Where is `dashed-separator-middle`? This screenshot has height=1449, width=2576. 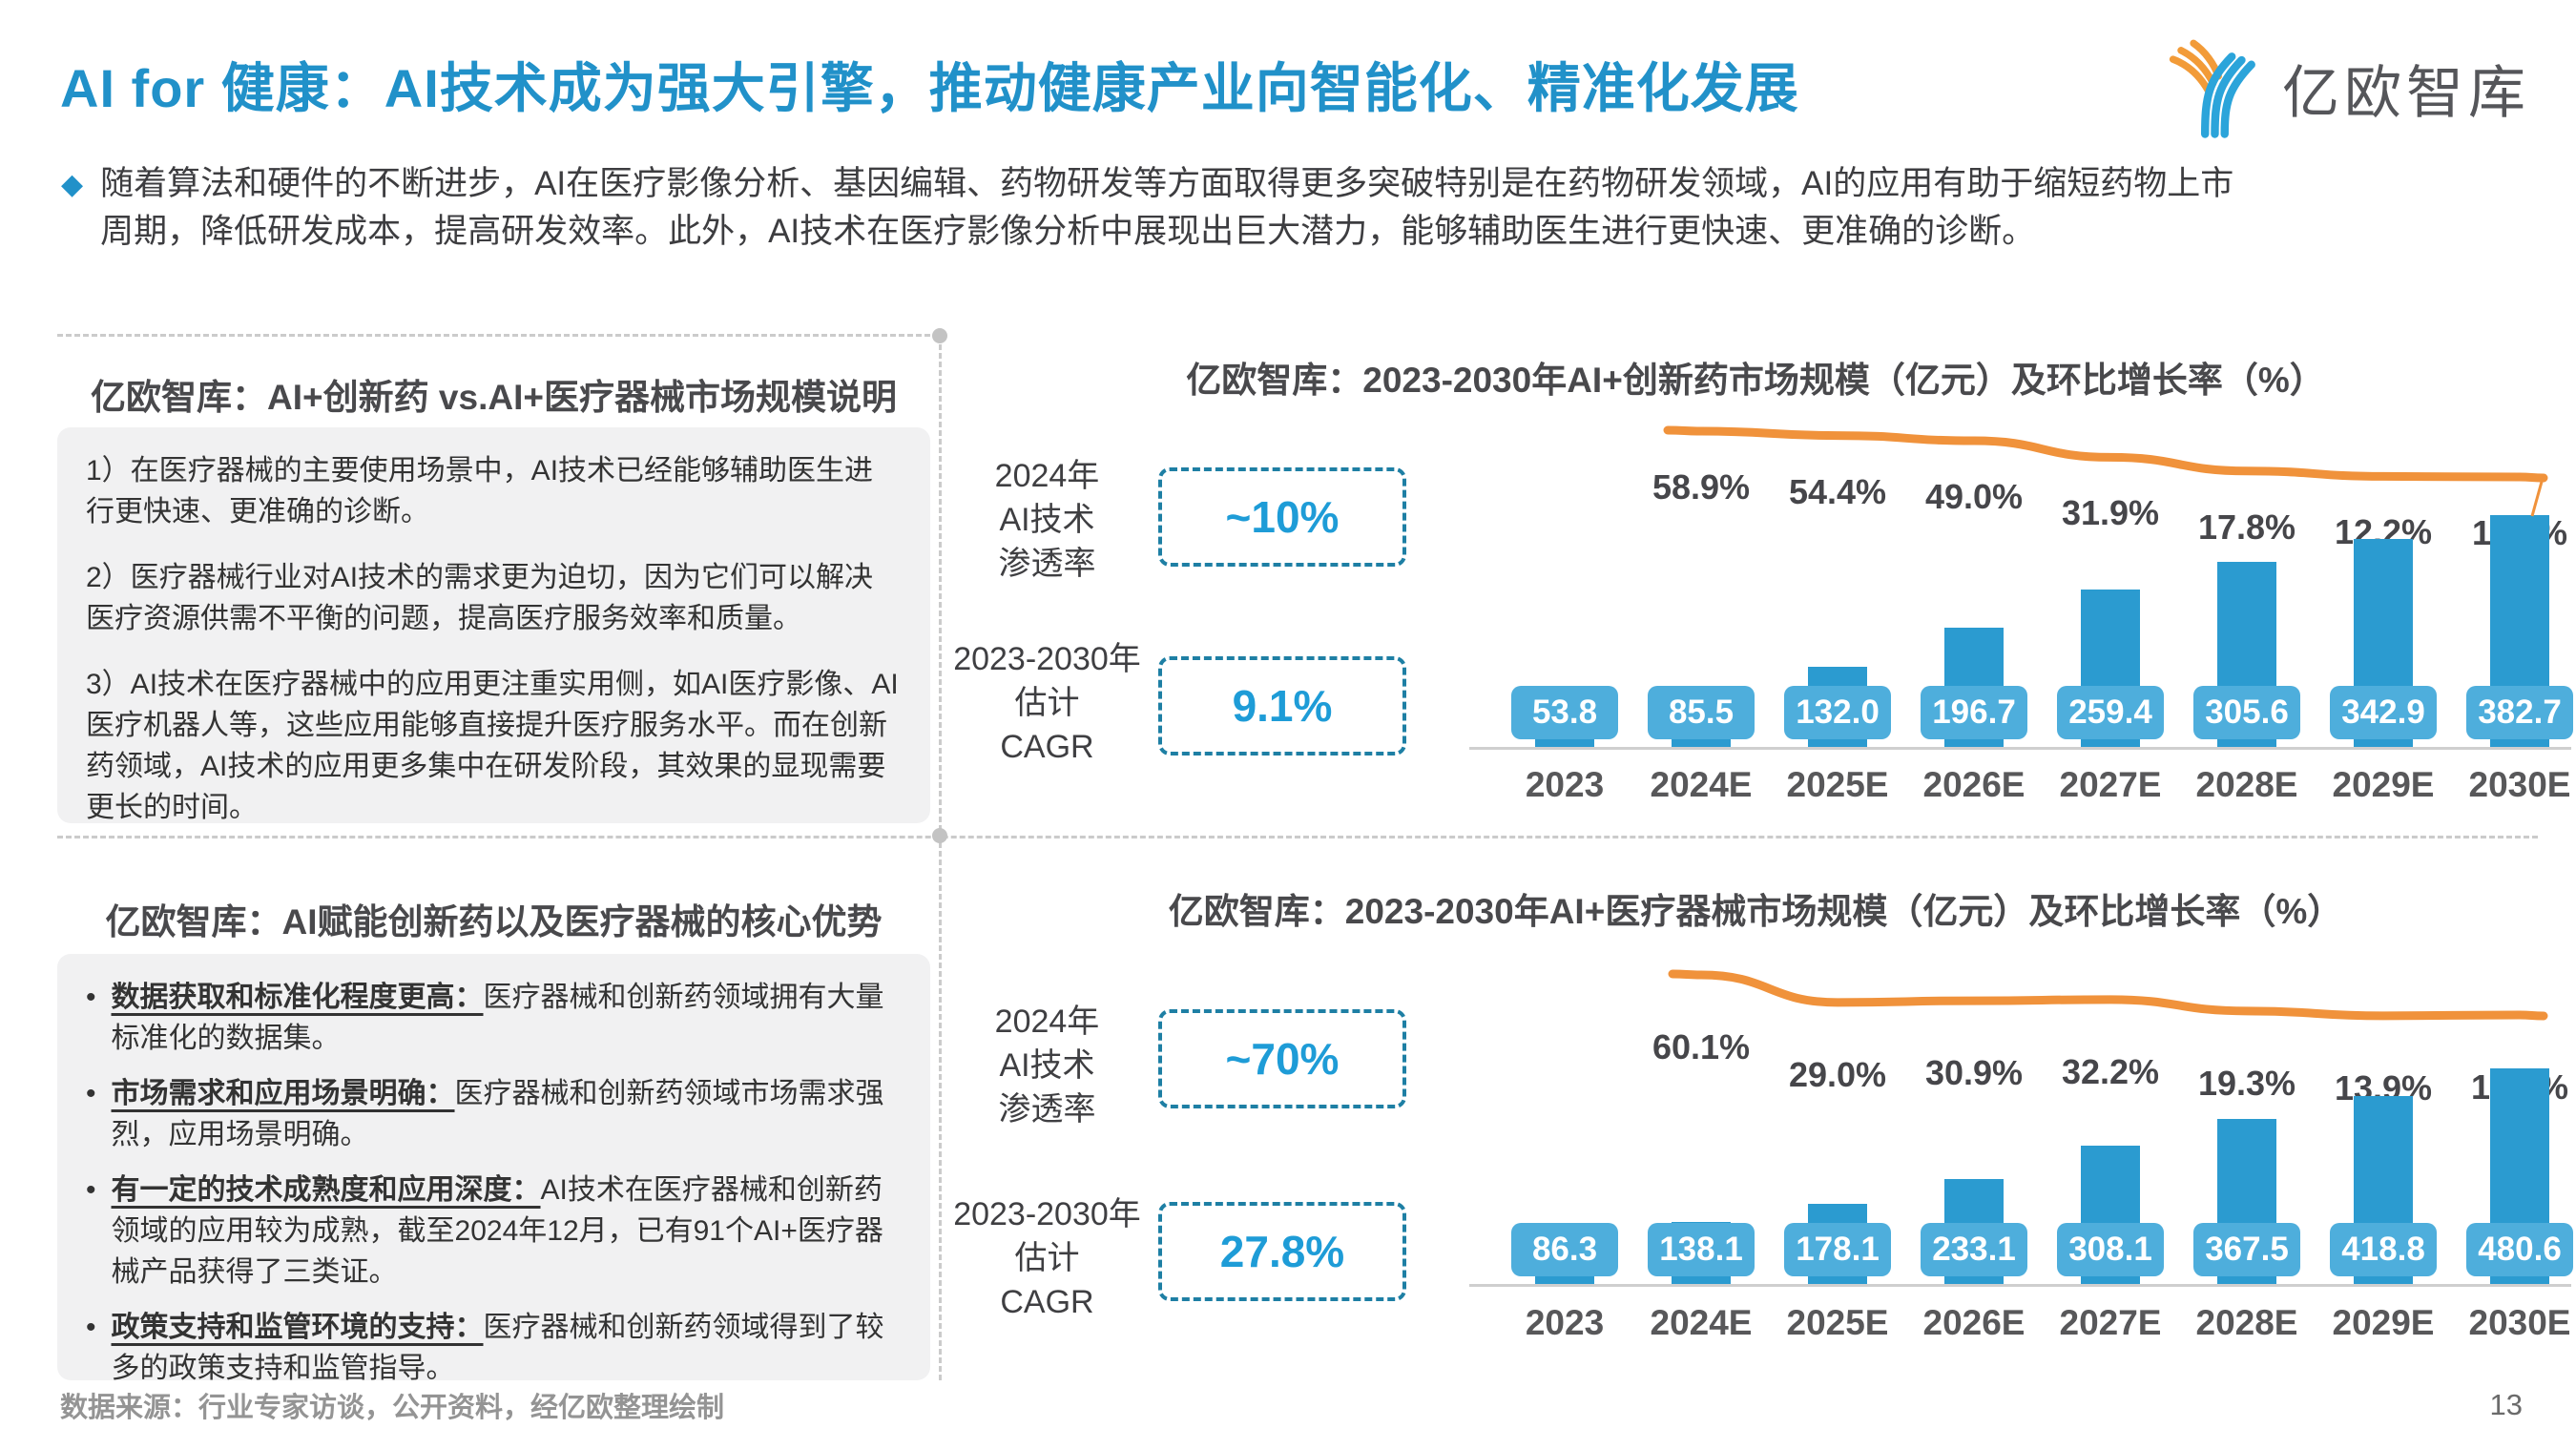 dashed-separator-middle is located at coordinates (1297, 837).